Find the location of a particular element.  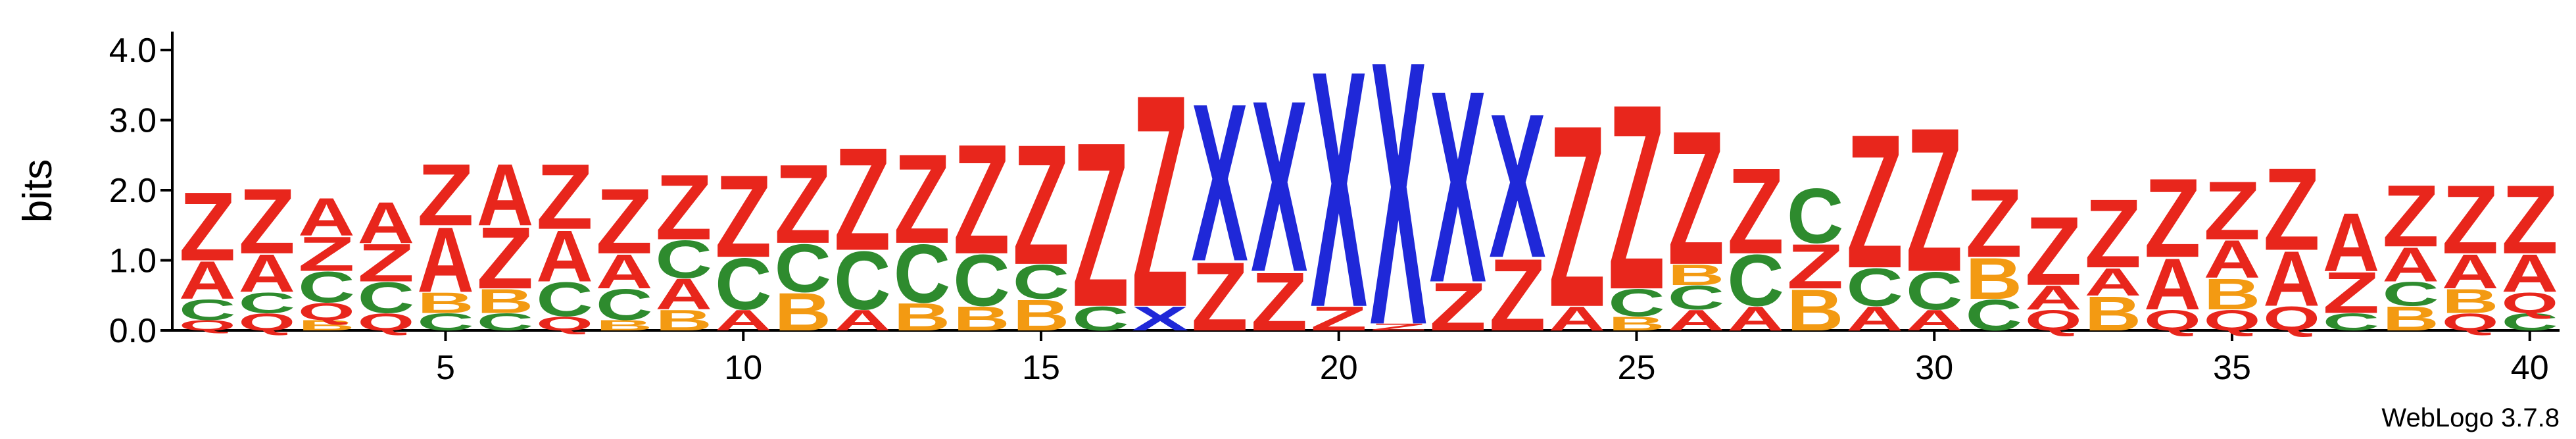

x-axis-ticks: 5 10 15 20 25 30 35 40 is located at coordinates (1492, 359).